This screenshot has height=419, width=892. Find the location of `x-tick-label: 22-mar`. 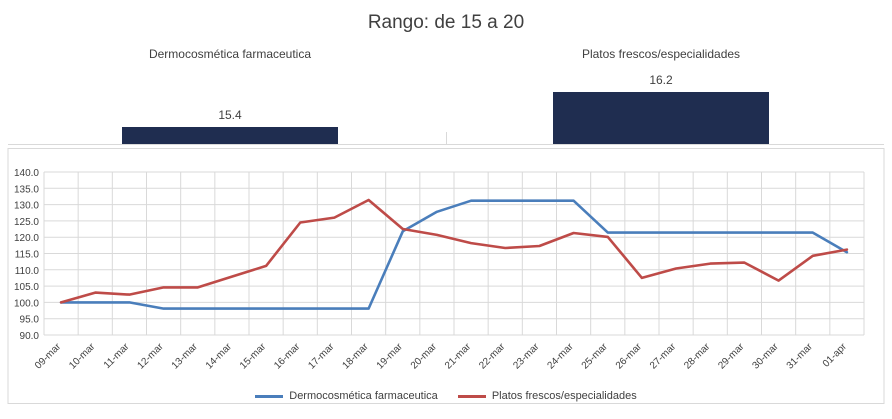

x-tick-label: 22-mar is located at coordinates (492, 356).